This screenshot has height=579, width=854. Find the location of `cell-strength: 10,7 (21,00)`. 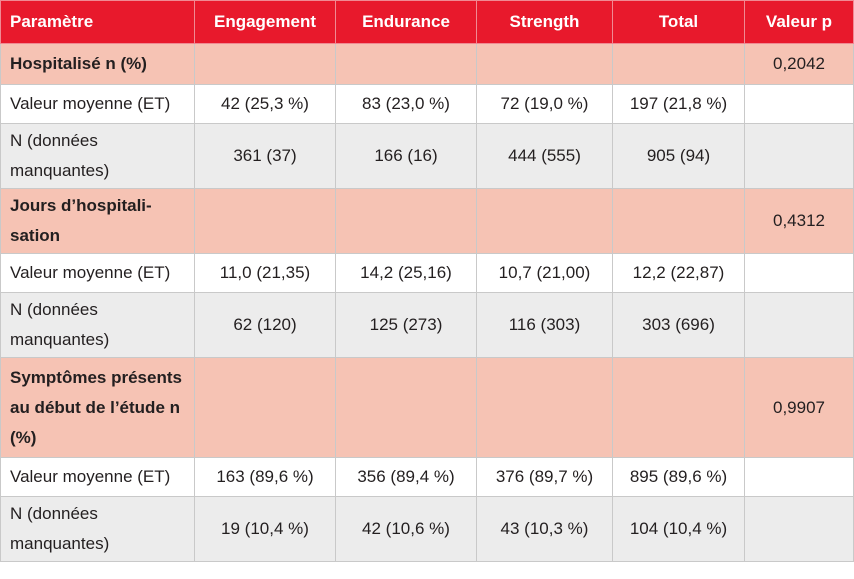

cell-strength: 10,7 (21,00) is located at coordinates (544, 273).